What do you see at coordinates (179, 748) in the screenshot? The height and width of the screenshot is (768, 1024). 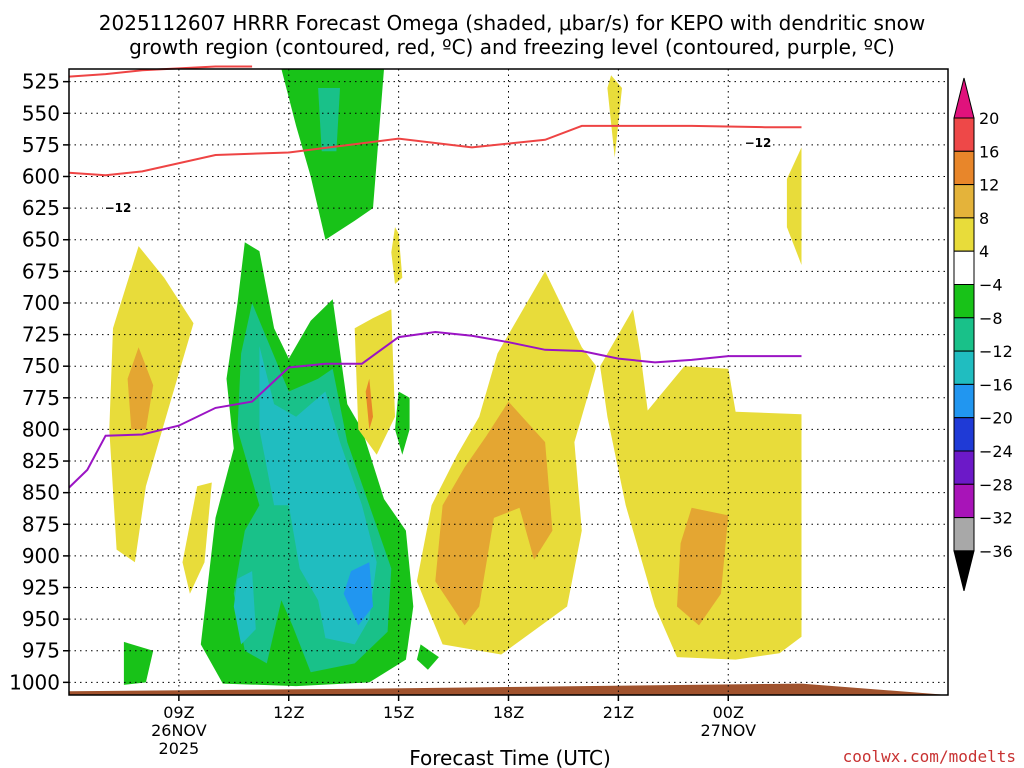 I see `x-year-label-2025: 2025` at bounding box center [179, 748].